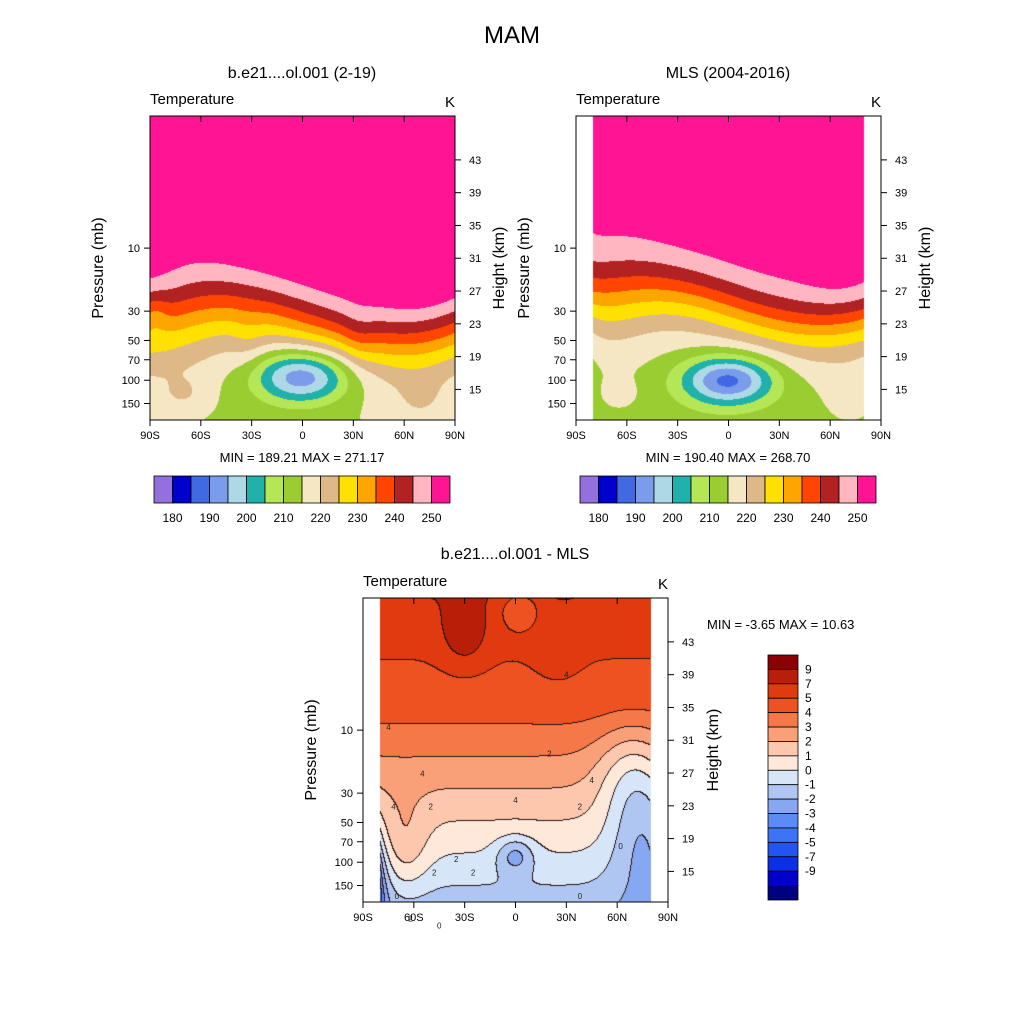  Describe the element at coordinates (876, 102) in the screenshot. I see `panel-obs-units: K` at that location.